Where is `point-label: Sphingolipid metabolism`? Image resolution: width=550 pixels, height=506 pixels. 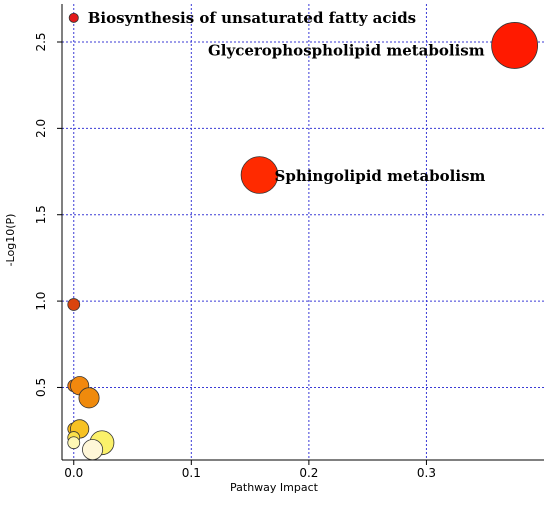 point-label: Sphingolipid metabolism is located at coordinates (380, 176).